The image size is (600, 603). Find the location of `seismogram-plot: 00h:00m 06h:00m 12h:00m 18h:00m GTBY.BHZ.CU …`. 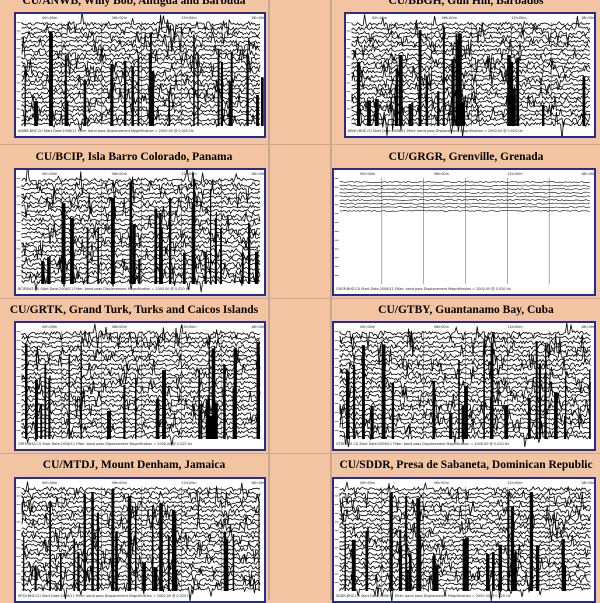

seismogram-plot: 00h:00m 06h:00m 12h:00m 18h:00m GTBY.BHZ.CU … is located at coordinates (464, 386).